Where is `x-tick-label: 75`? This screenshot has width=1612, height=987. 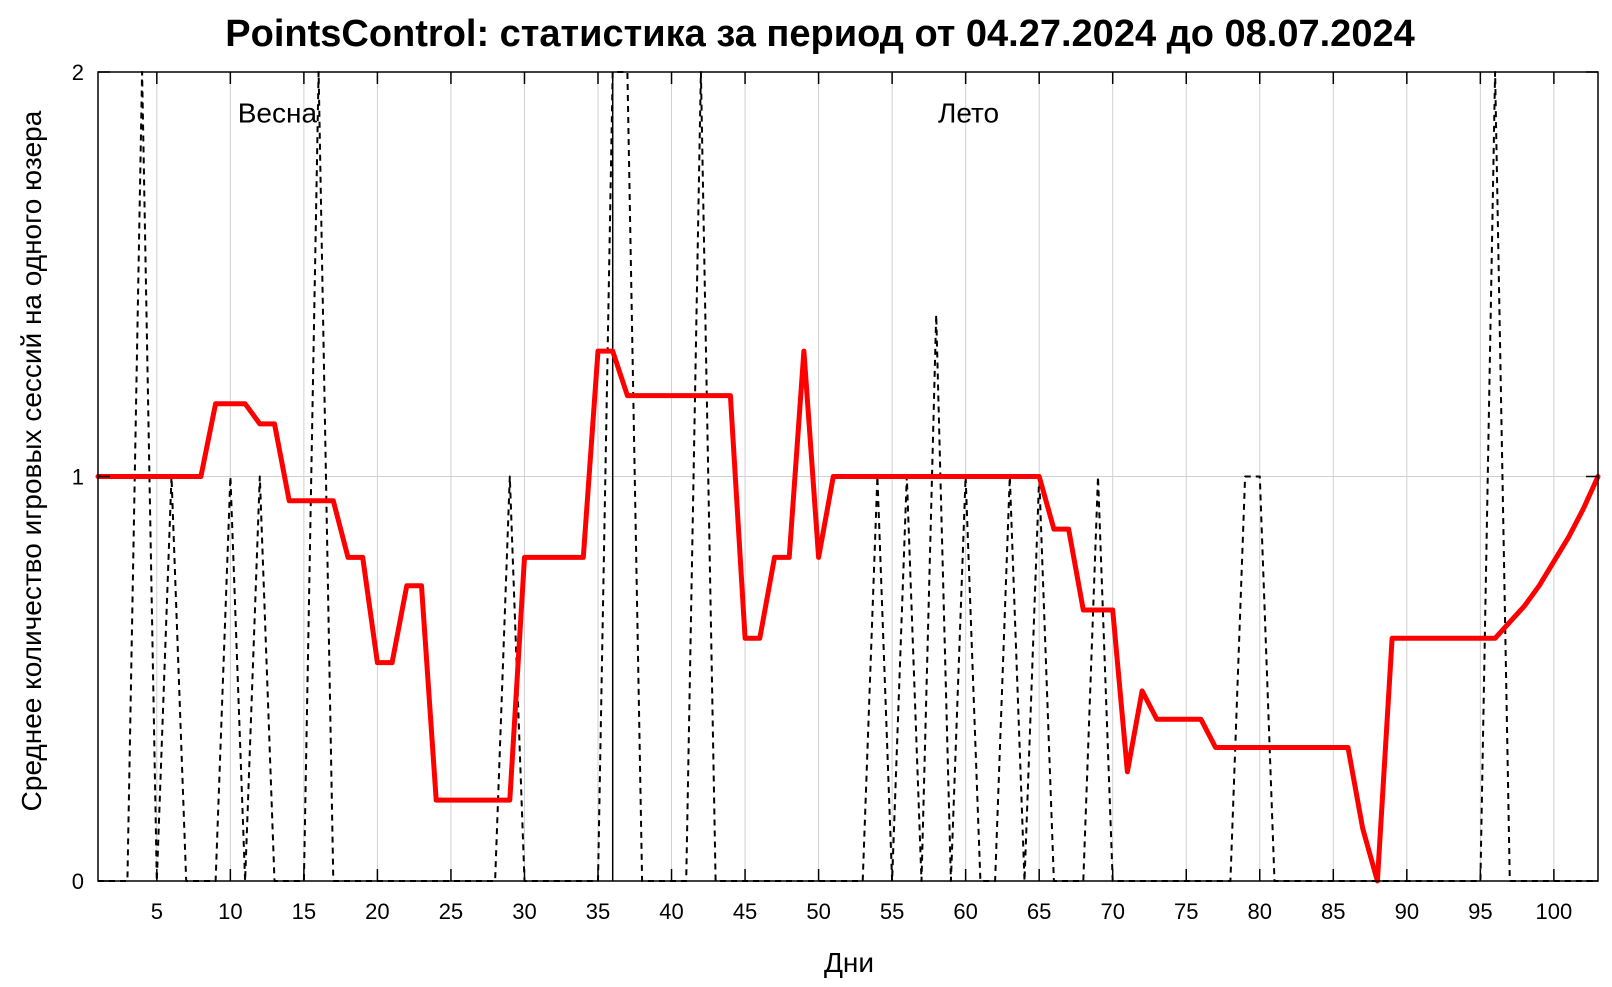 x-tick-label: 75 is located at coordinates (1186, 911).